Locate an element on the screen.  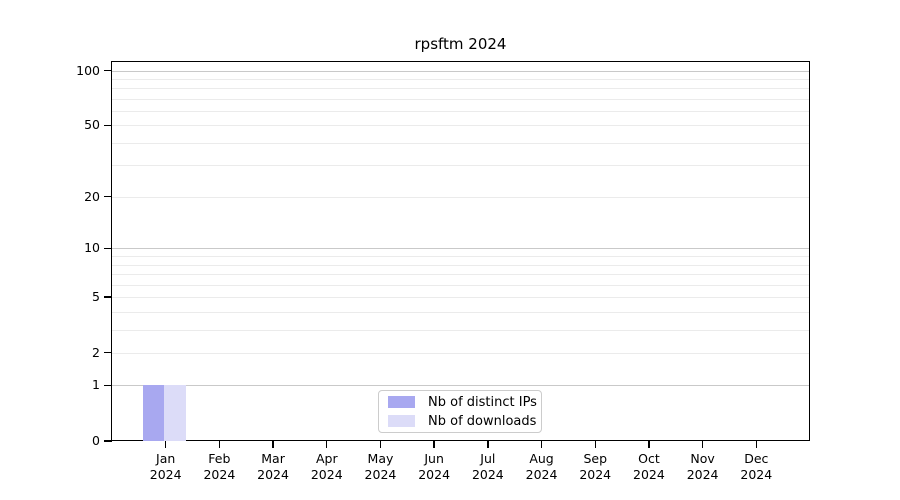
x-tick-label: Sep 2024 is located at coordinates (595, 467).